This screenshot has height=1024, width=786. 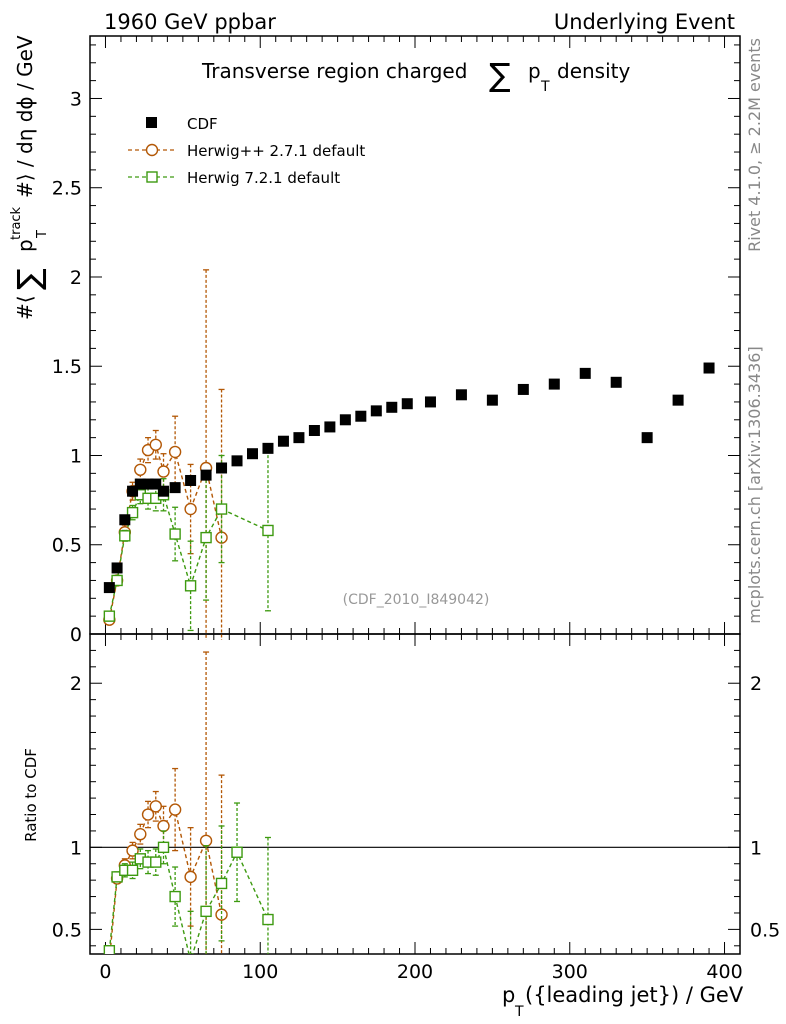 I want to click on legend-herwigpp-marker, so click(x=152, y=150).